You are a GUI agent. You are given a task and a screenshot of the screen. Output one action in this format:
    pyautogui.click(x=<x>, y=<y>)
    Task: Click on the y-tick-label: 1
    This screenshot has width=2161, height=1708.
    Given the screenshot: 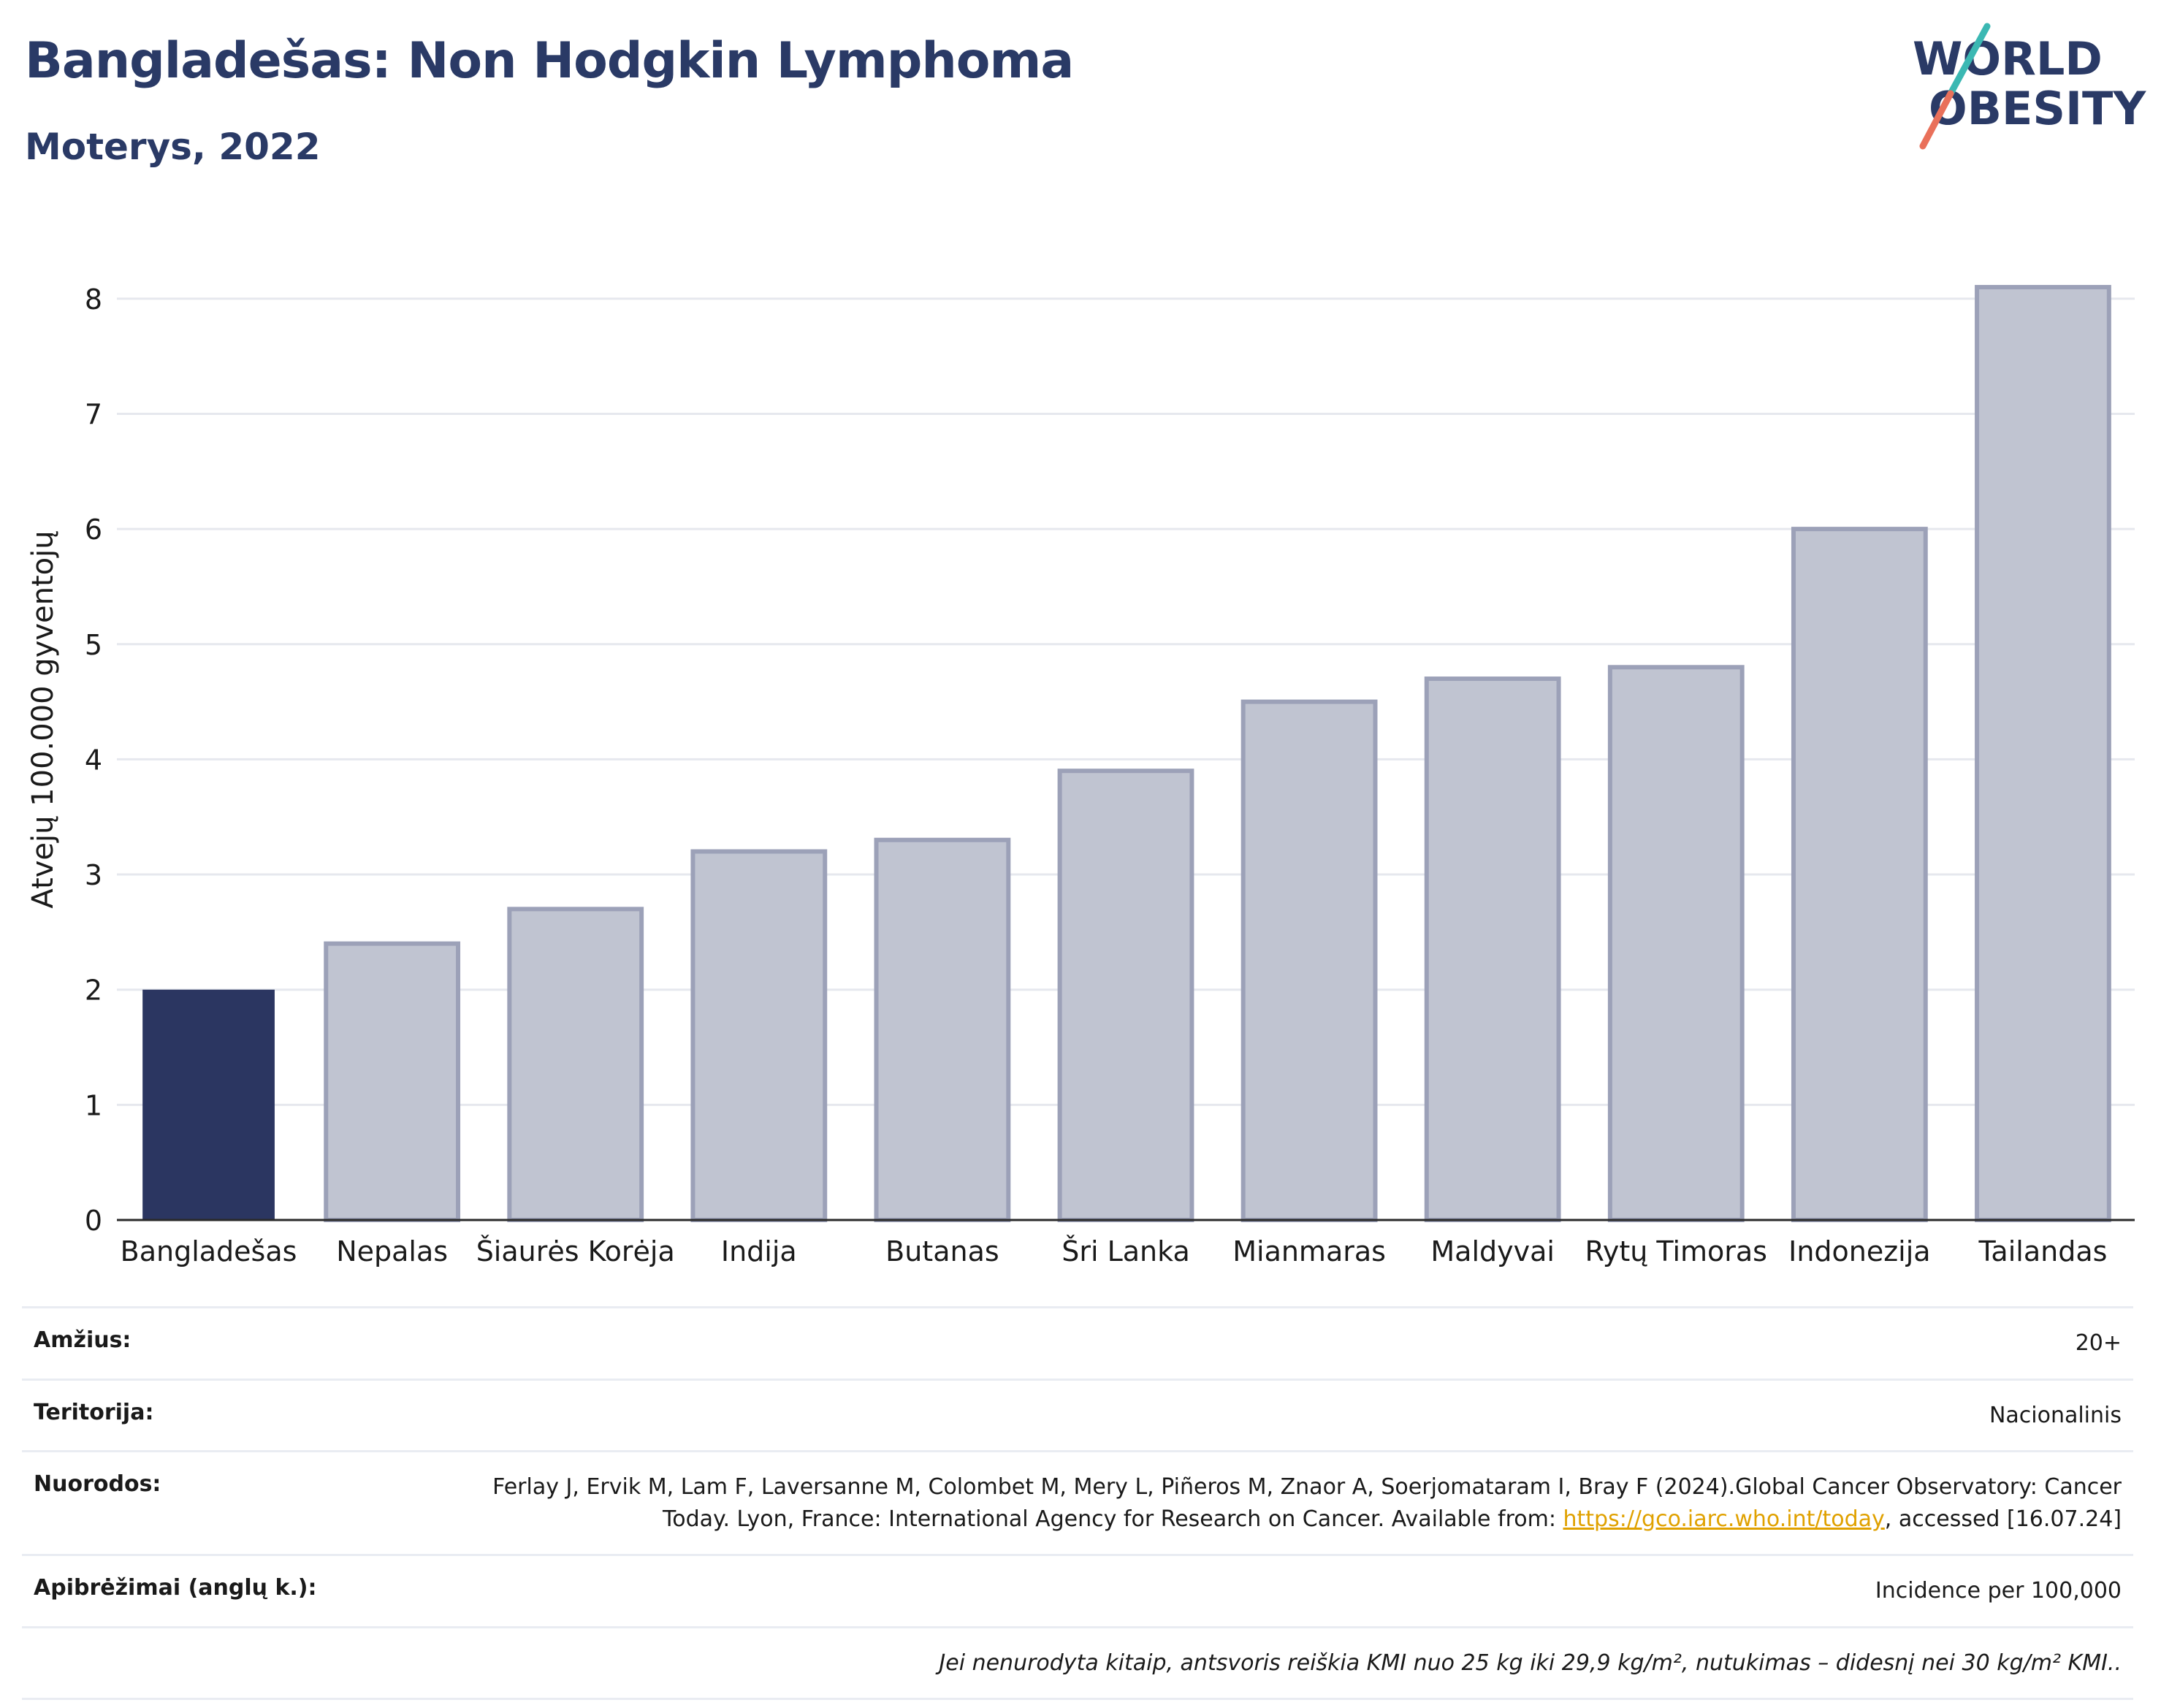 What is the action you would take?
    pyautogui.click(x=94, y=1105)
    